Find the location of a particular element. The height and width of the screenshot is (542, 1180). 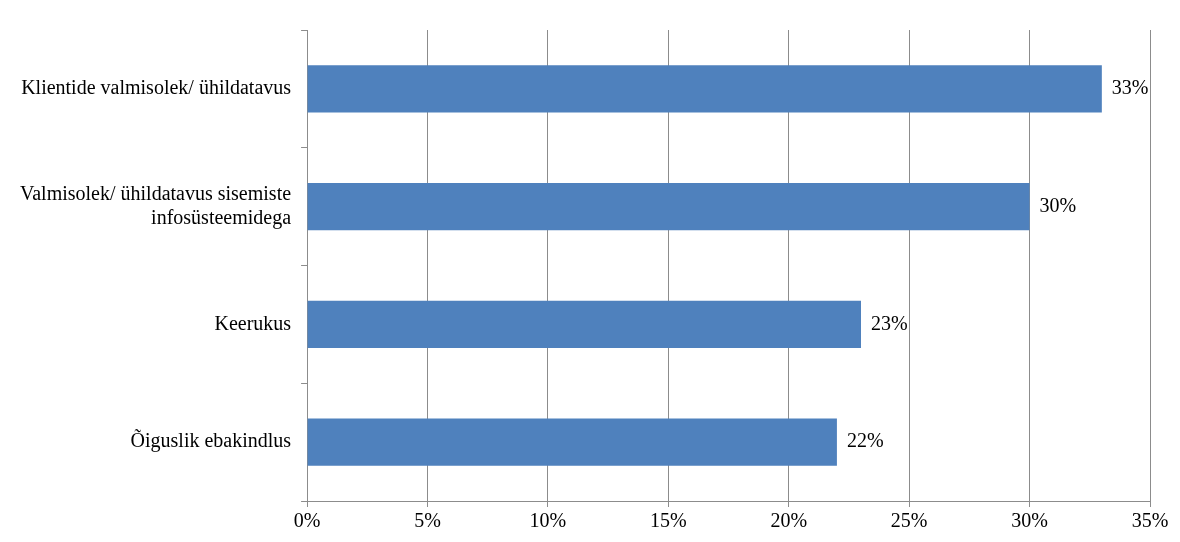

y-tick-label: Õiguslik ebakindlus is located at coordinates (211, 440).